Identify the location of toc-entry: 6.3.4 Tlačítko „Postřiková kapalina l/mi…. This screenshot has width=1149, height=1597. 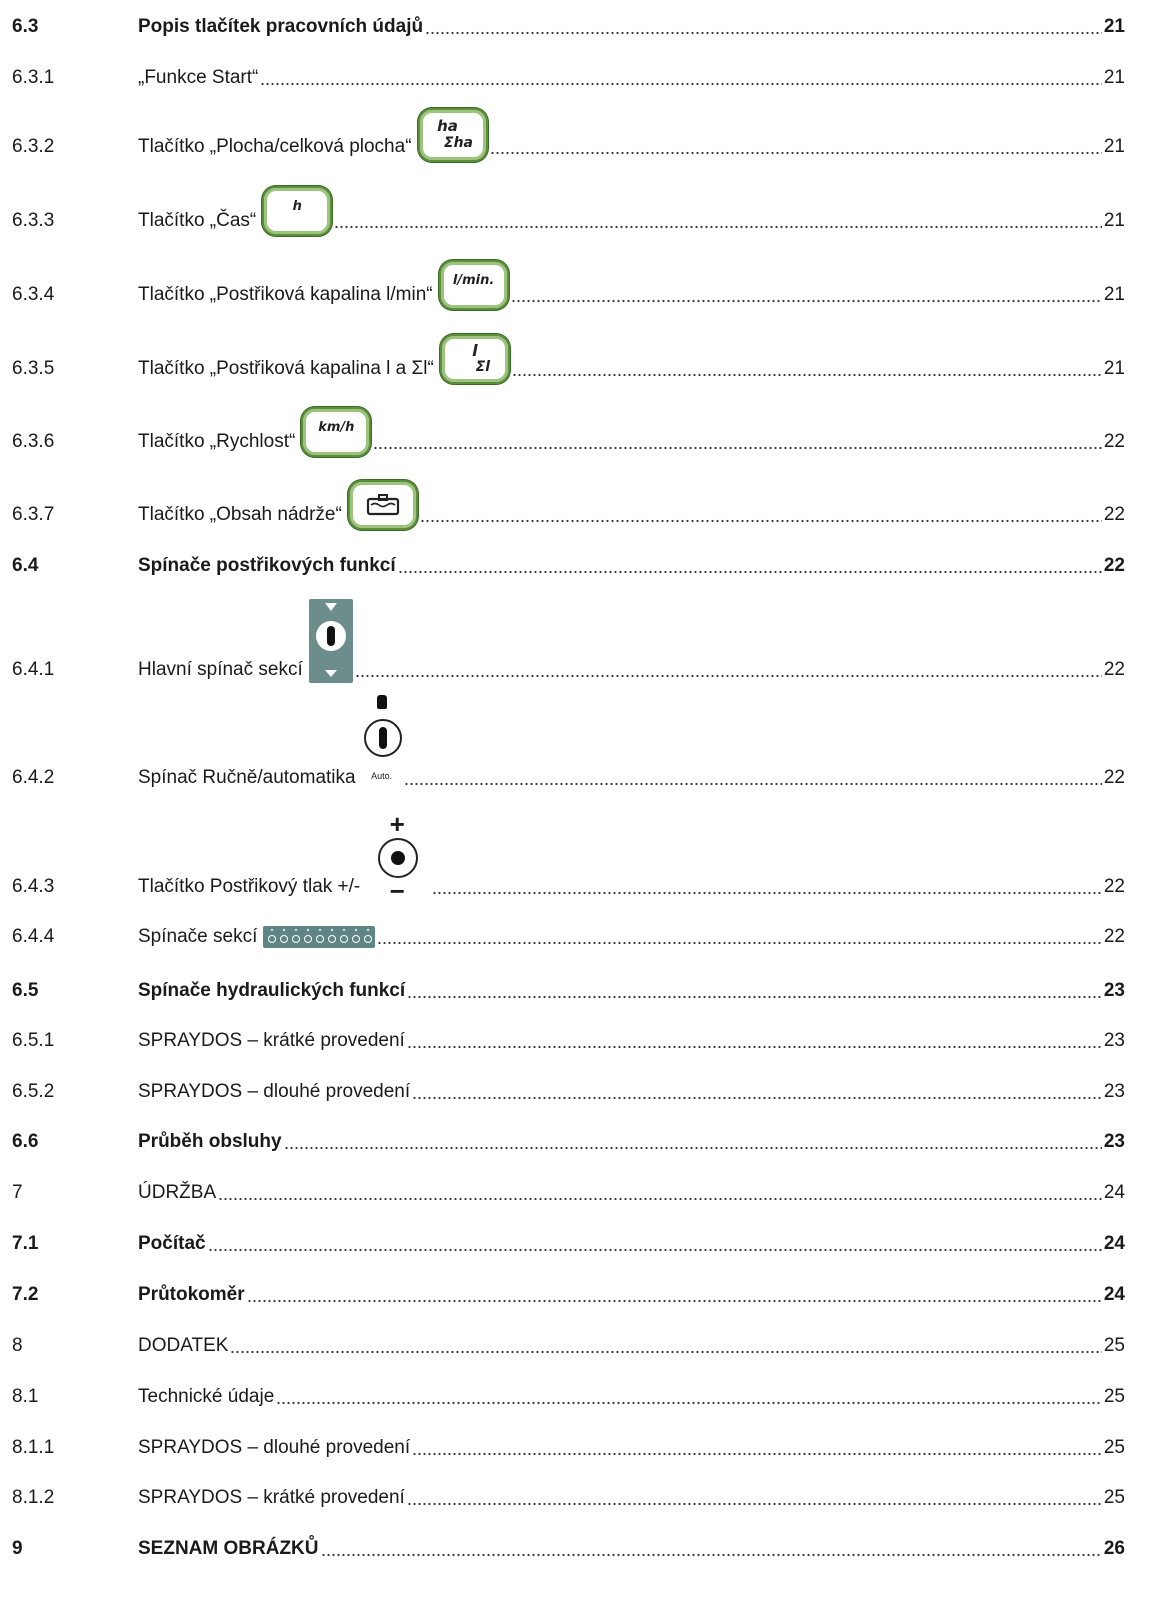
(574, 285).